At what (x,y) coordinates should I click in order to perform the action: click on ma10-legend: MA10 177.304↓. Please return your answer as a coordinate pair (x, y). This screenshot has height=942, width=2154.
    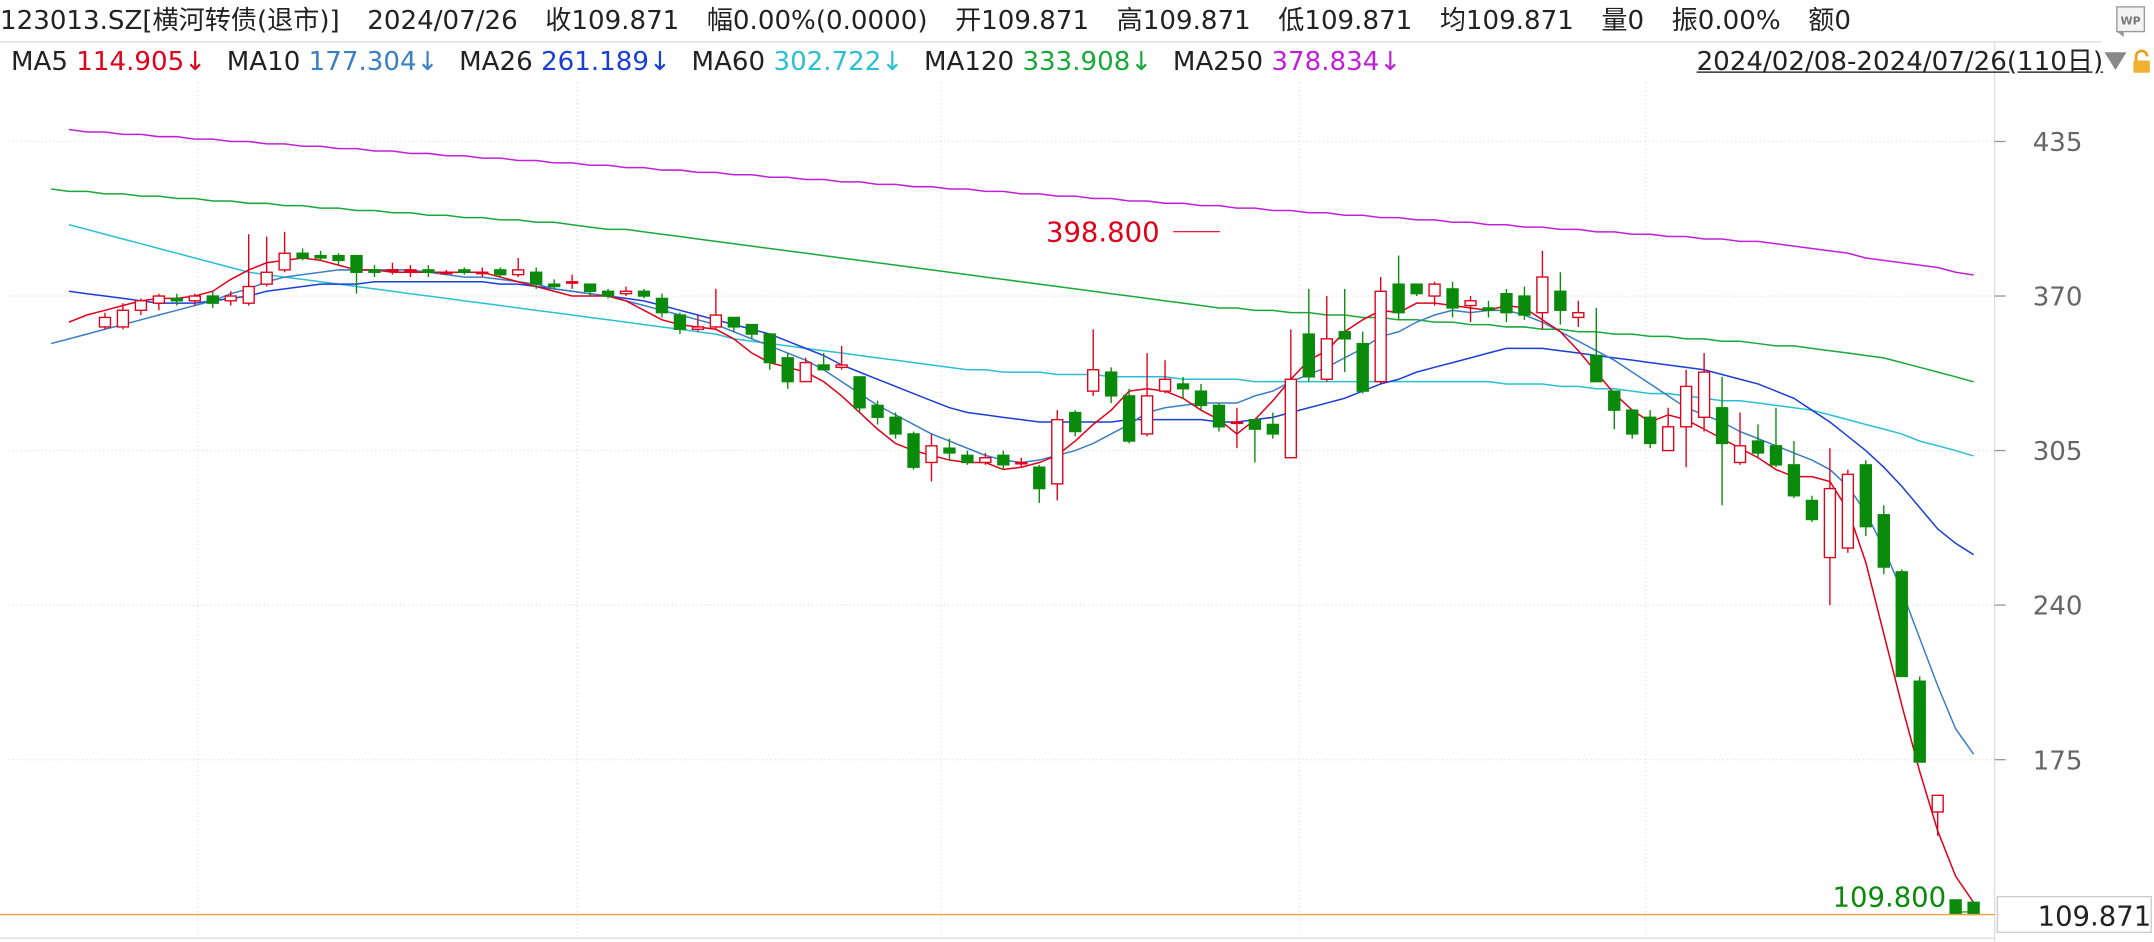
    Looking at the image, I should click on (332, 61).